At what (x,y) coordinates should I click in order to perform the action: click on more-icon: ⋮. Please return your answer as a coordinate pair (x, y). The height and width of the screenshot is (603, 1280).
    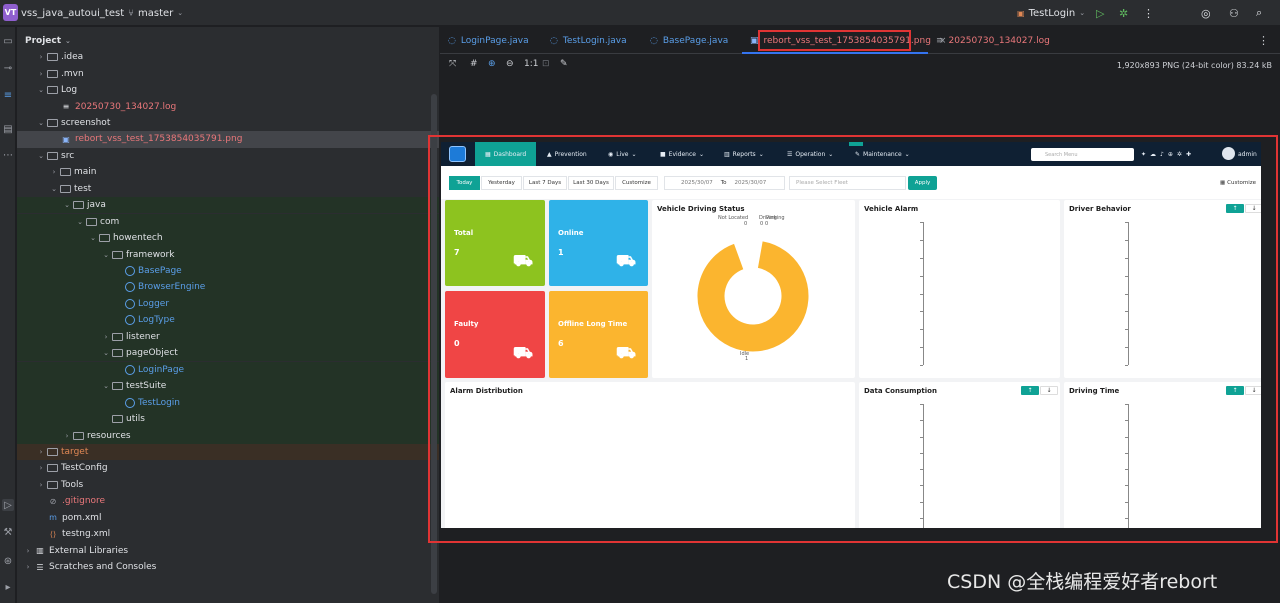
    Looking at the image, I should click on (1148, 13).